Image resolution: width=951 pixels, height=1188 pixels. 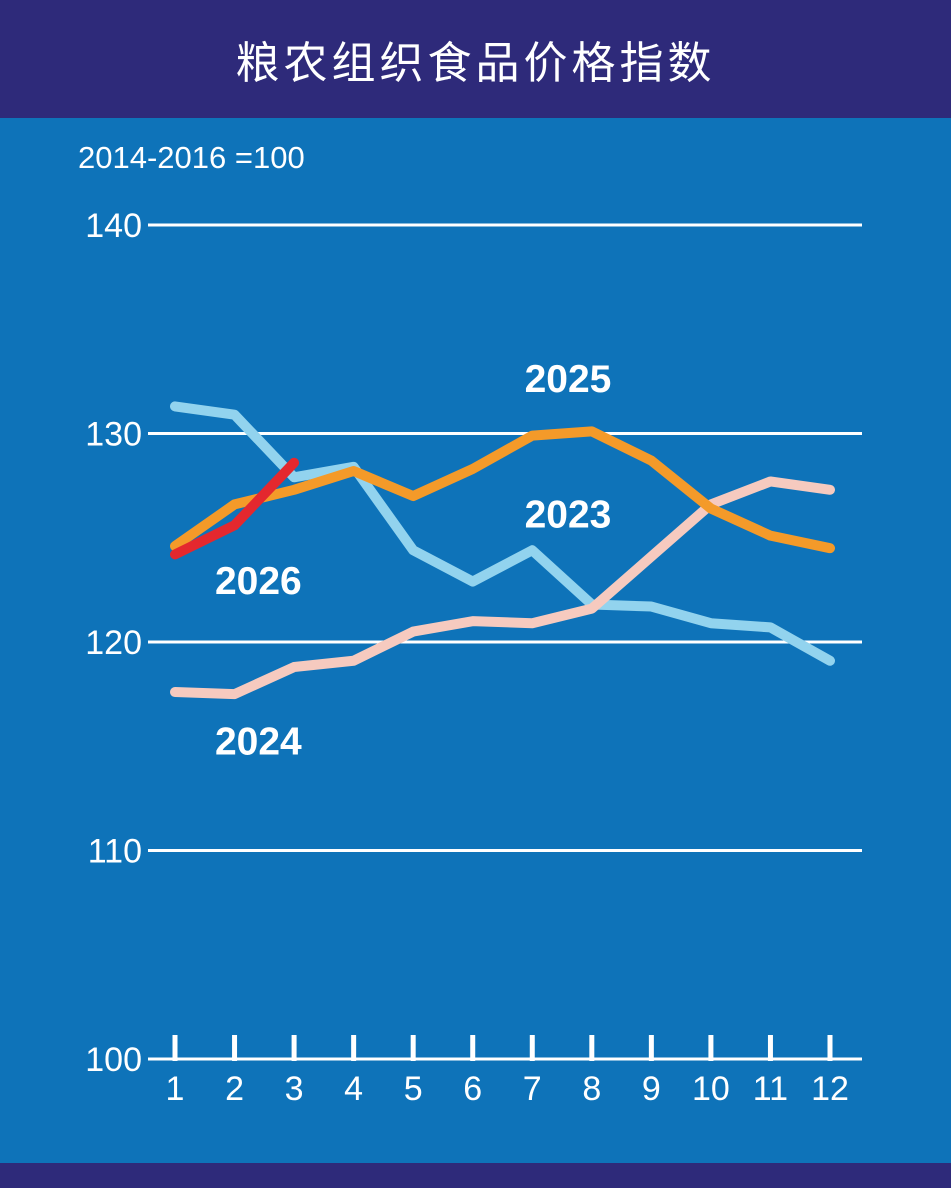 What do you see at coordinates (113, 226) in the screenshot?
I see `y-axis-label-140: 140` at bounding box center [113, 226].